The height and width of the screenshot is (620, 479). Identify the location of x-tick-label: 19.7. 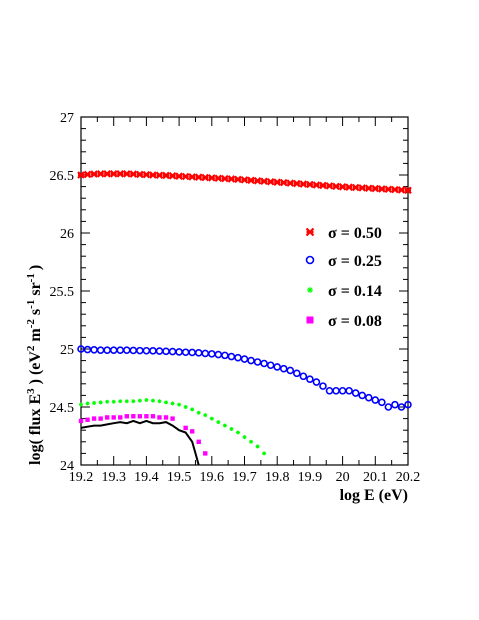
(244, 477).